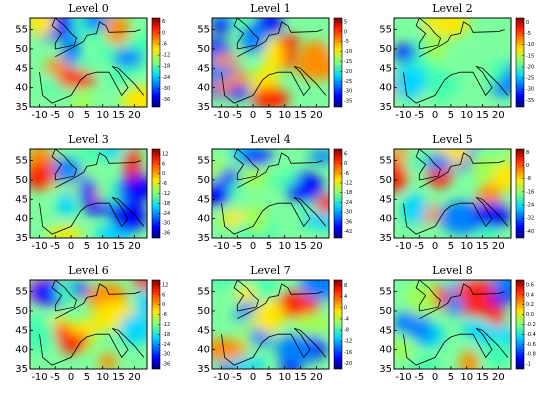 This screenshot has width=547, height=397. I want to click on colorbar-tick-label: -24, so click(166, 345).